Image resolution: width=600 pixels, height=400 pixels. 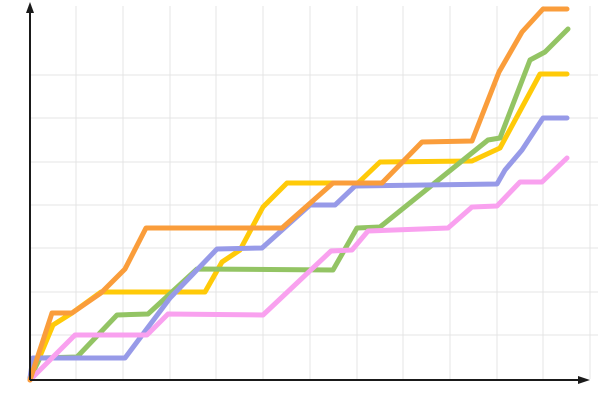 I want to click on y-axis-arrow-icon, so click(x=30, y=7).